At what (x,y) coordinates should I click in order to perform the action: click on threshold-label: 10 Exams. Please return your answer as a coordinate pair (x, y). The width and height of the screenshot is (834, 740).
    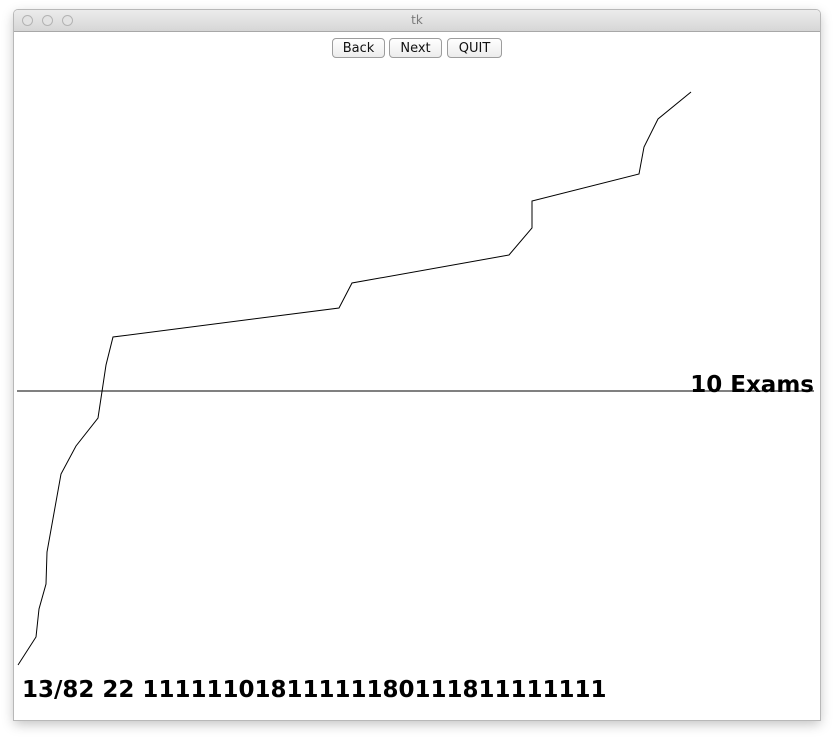
    Looking at the image, I should click on (752, 385).